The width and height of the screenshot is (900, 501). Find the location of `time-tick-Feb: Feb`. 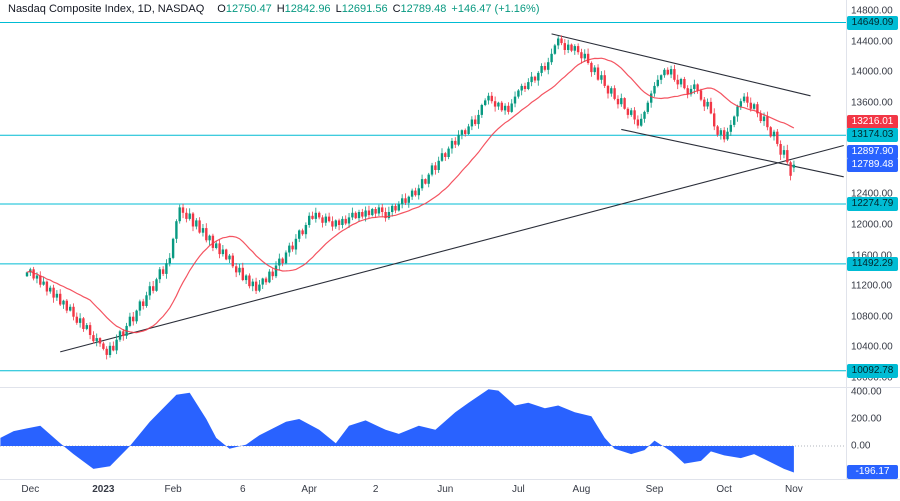

time-tick-Feb: Feb is located at coordinates (173, 489).